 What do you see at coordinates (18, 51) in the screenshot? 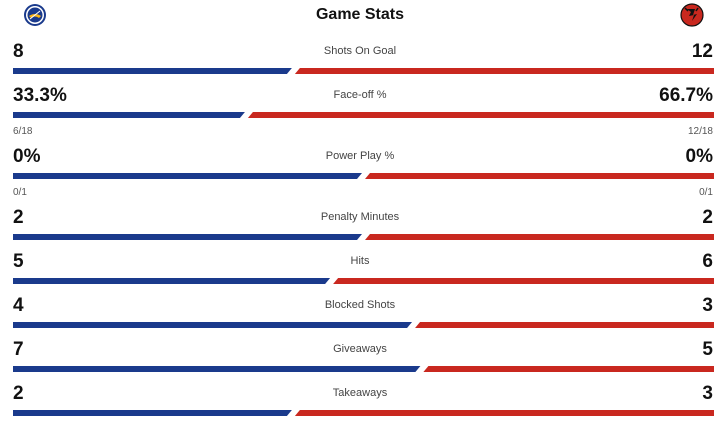
I see `away-value: 8` at bounding box center [18, 51].